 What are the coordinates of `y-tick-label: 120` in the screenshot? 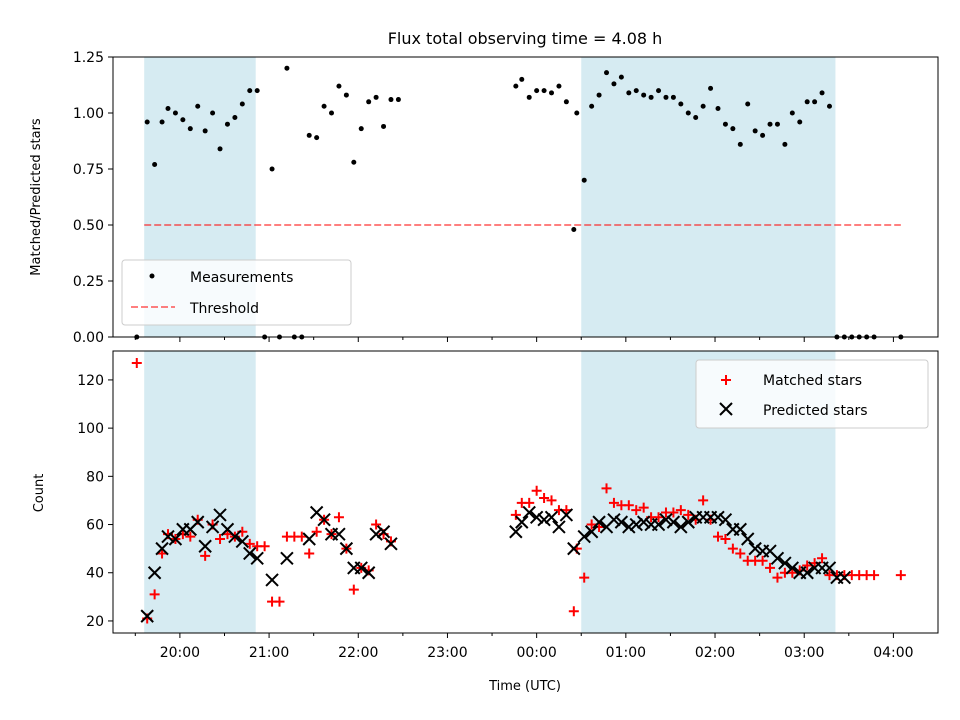 It's located at (90, 381).